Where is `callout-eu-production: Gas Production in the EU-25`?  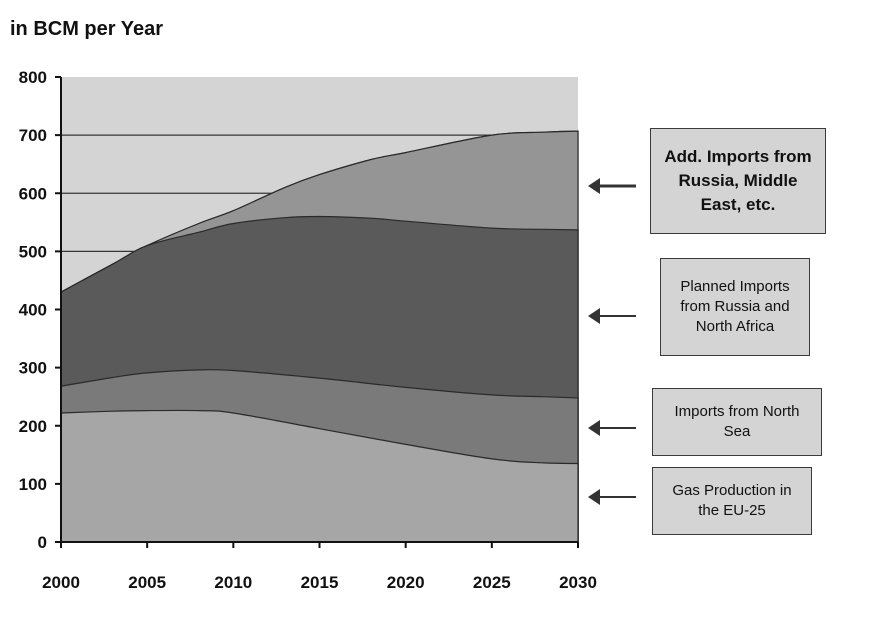 callout-eu-production: Gas Production in the EU-25 is located at coordinates (732, 501).